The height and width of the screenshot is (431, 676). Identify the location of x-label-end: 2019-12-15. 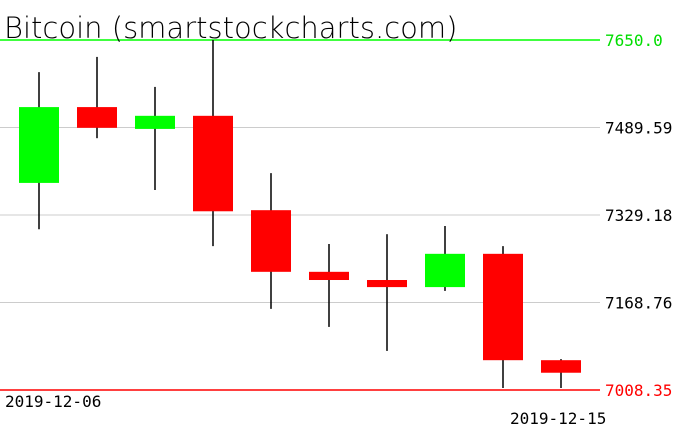
(558, 418).